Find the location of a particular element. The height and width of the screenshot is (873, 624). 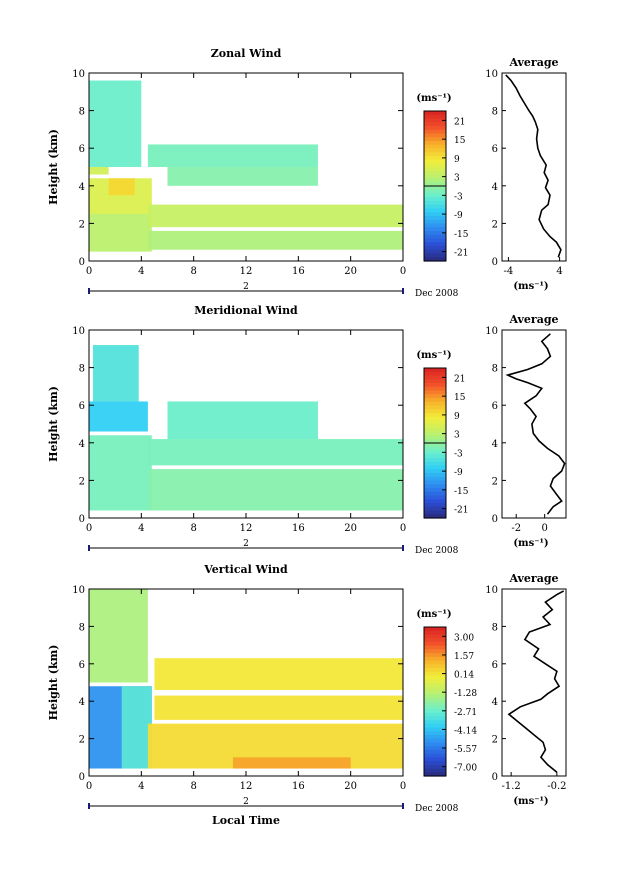

x-axis-label: Local Time is located at coordinates (246, 820).